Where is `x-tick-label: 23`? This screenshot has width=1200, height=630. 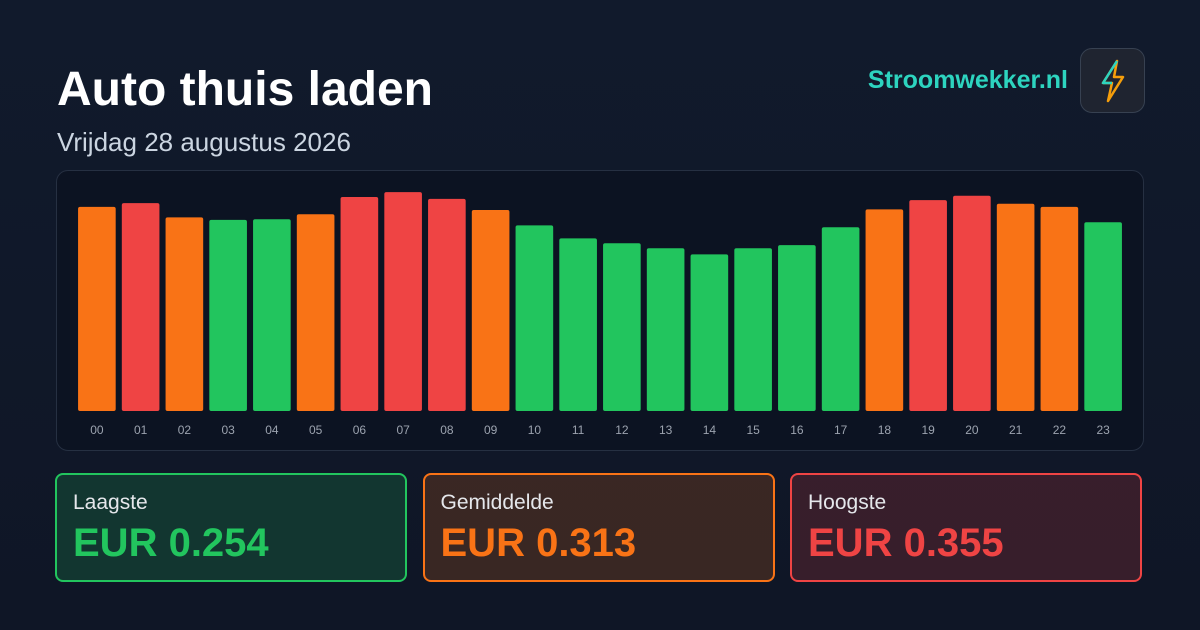
x-tick-label: 23 is located at coordinates (1103, 430).